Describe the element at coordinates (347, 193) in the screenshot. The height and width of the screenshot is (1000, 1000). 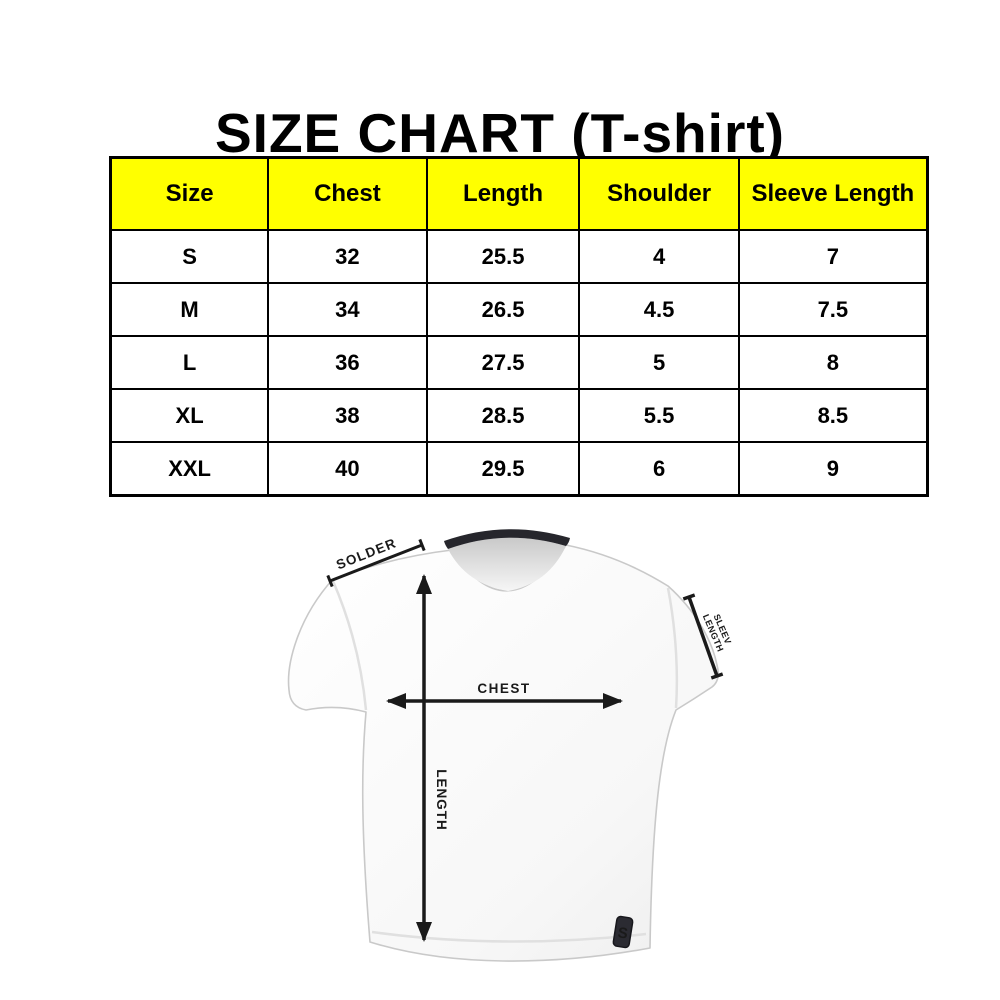
I see `column-header-chest: Chest` at that location.